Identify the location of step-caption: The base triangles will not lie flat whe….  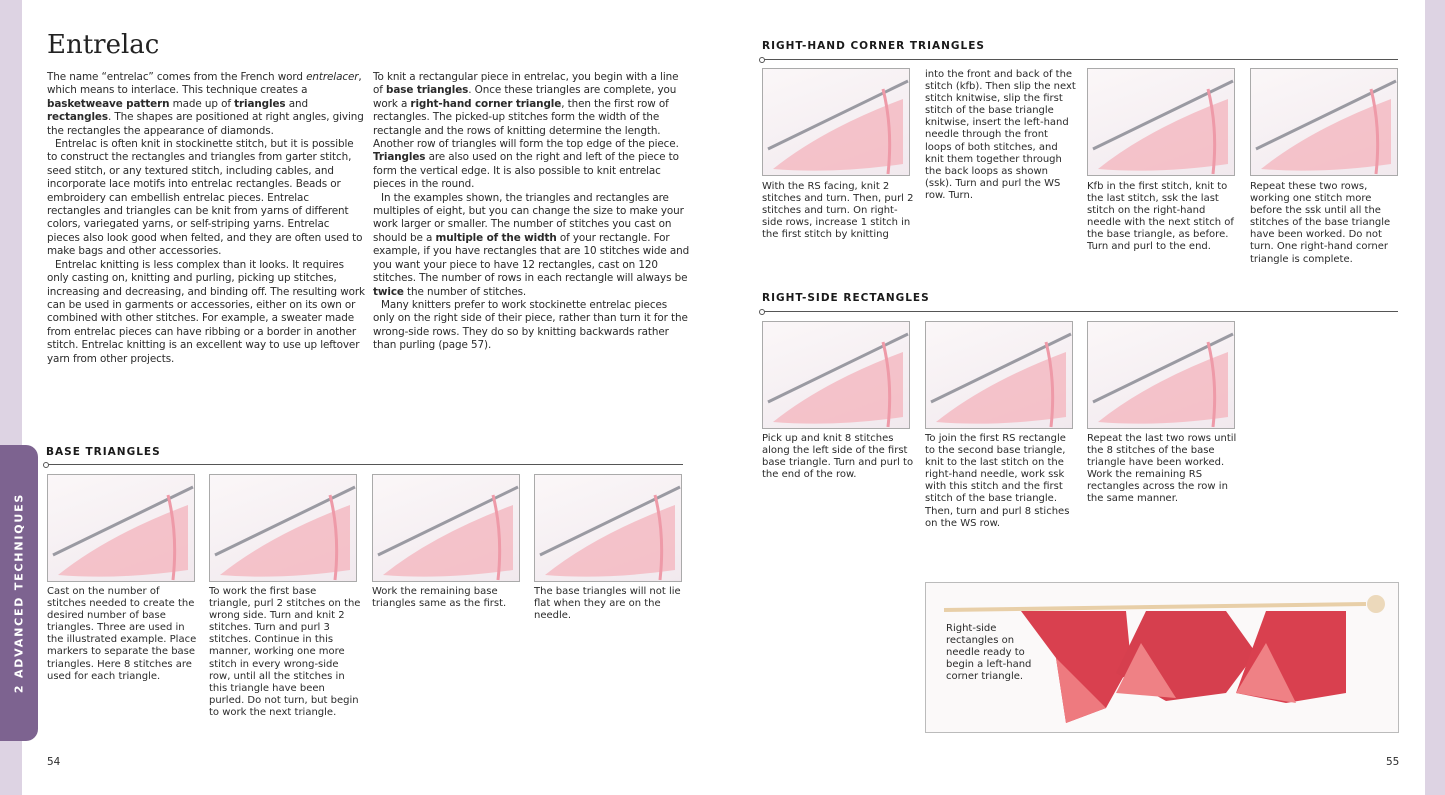
(607, 604).